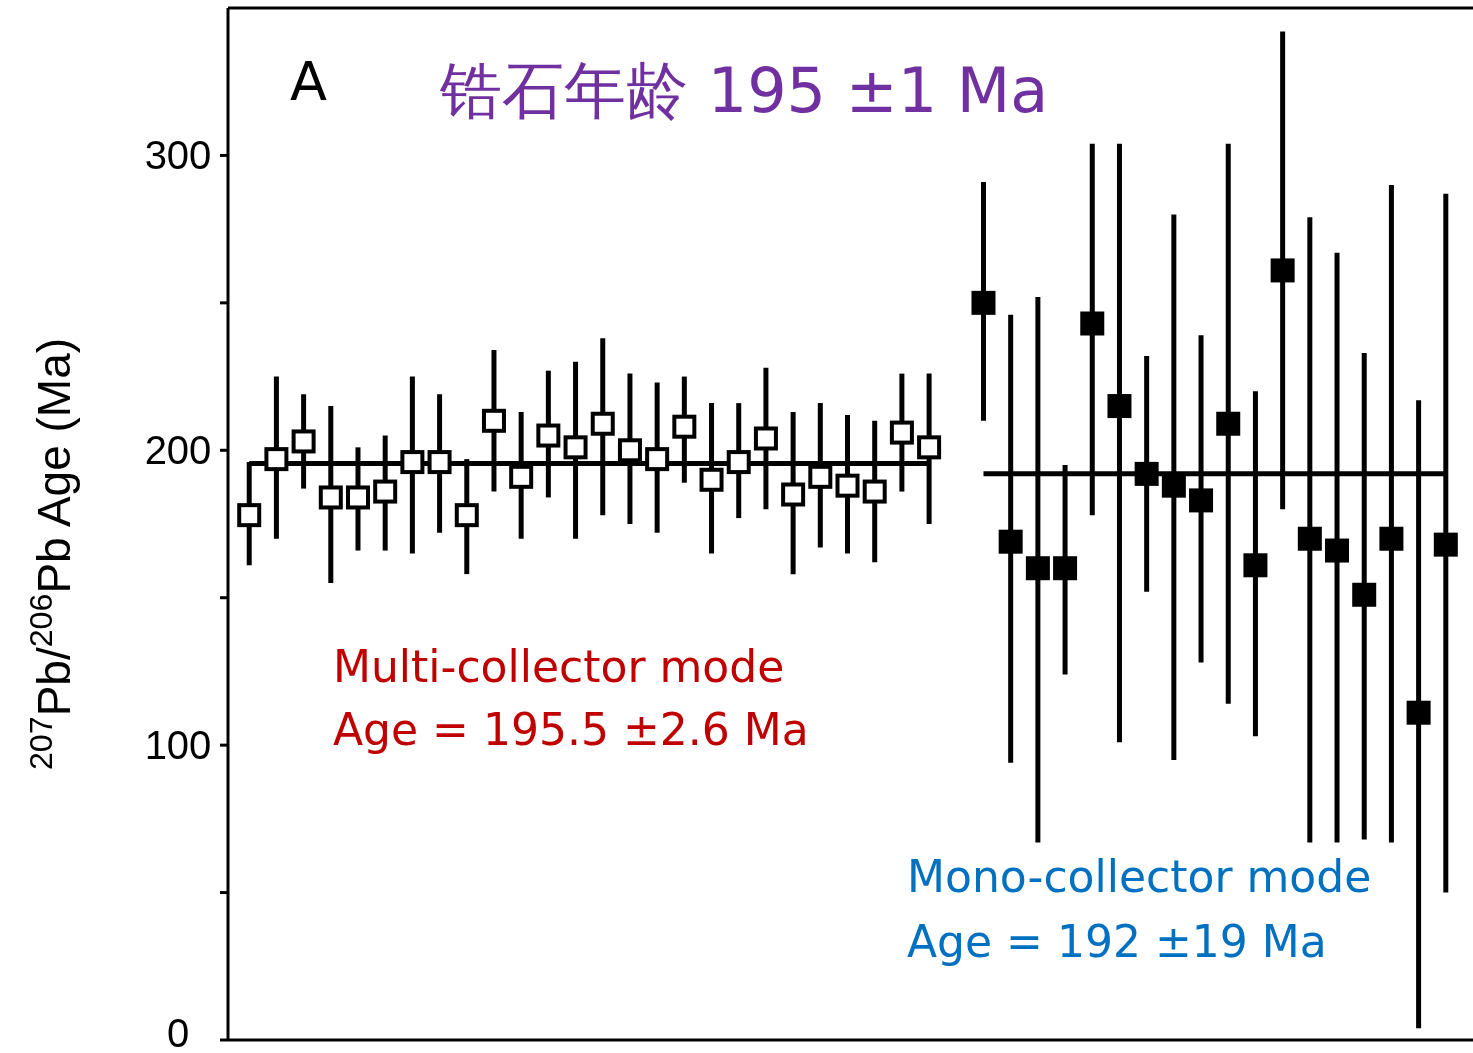  I want to click on y-tick-label: 300, so click(178, 155).